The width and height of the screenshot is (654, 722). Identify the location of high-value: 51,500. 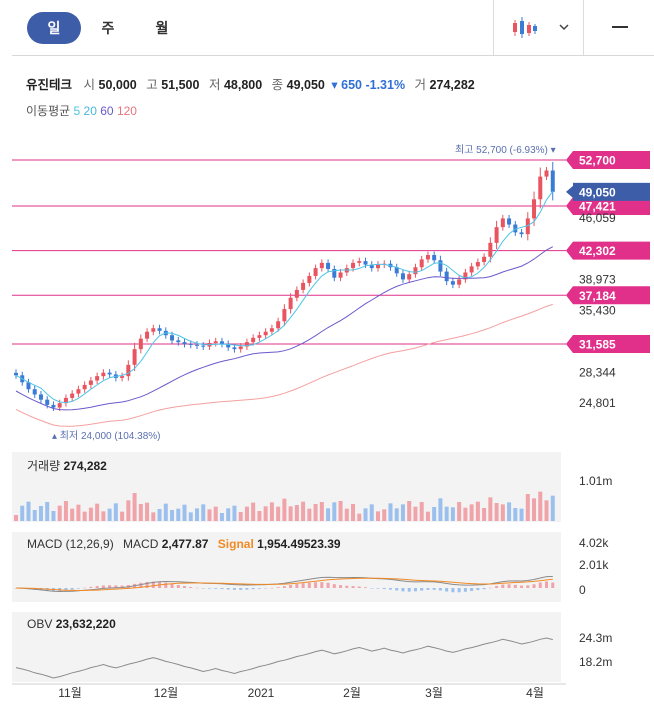
(180, 85).